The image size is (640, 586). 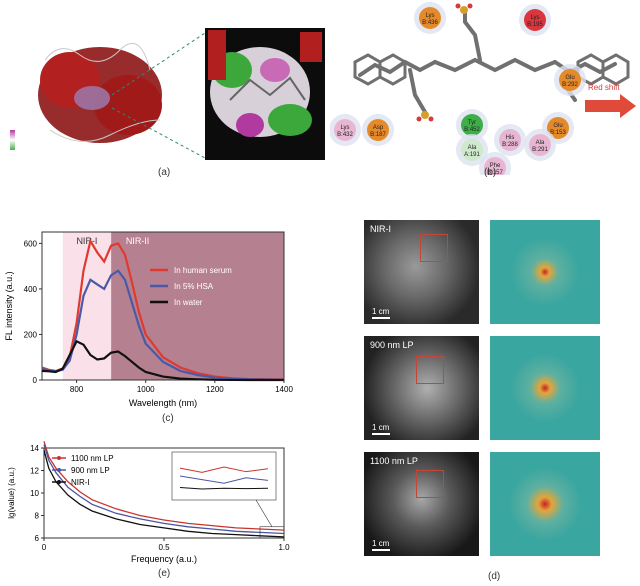 What do you see at coordinates (92, 458) in the screenshot?
I see `legend-label-0: 1100 nm LP` at bounding box center [92, 458].